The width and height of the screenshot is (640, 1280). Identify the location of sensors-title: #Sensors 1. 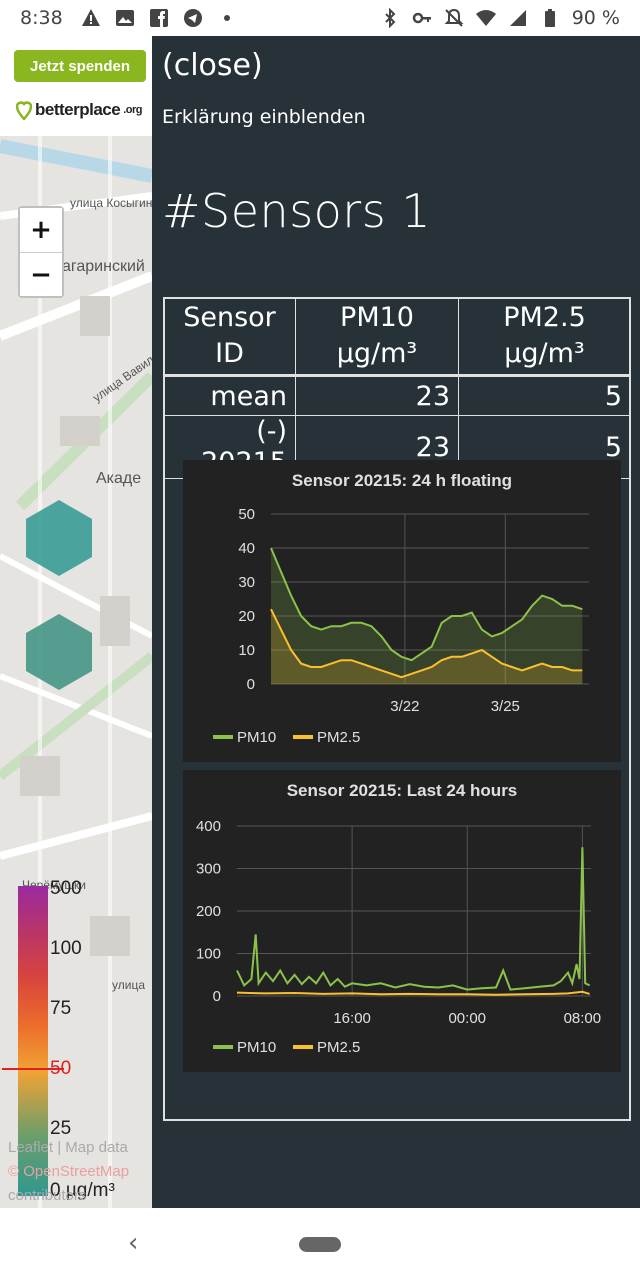
(297, 211).